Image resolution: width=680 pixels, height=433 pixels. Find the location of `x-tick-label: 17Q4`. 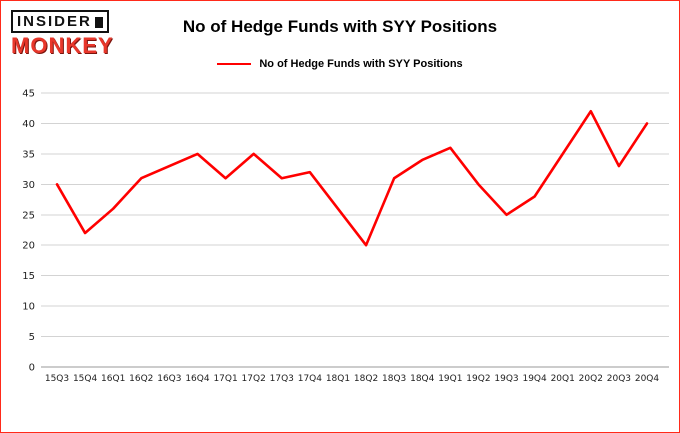

x-tick-label: 17Q4 is located at coordinates (310, 379).